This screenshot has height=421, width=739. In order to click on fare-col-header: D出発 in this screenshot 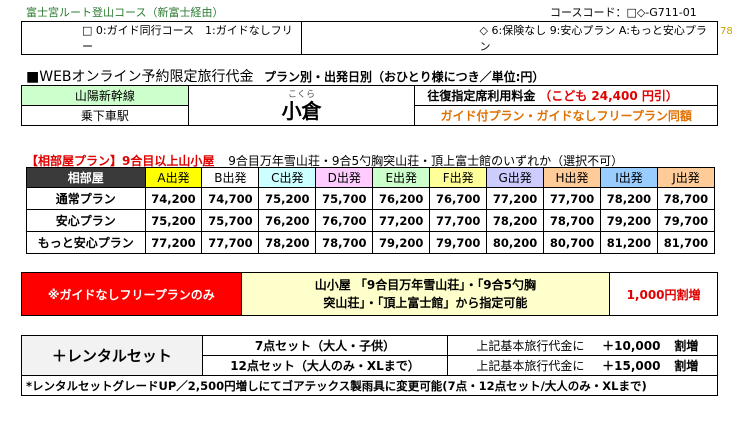, I will do `click(344, 177)`.